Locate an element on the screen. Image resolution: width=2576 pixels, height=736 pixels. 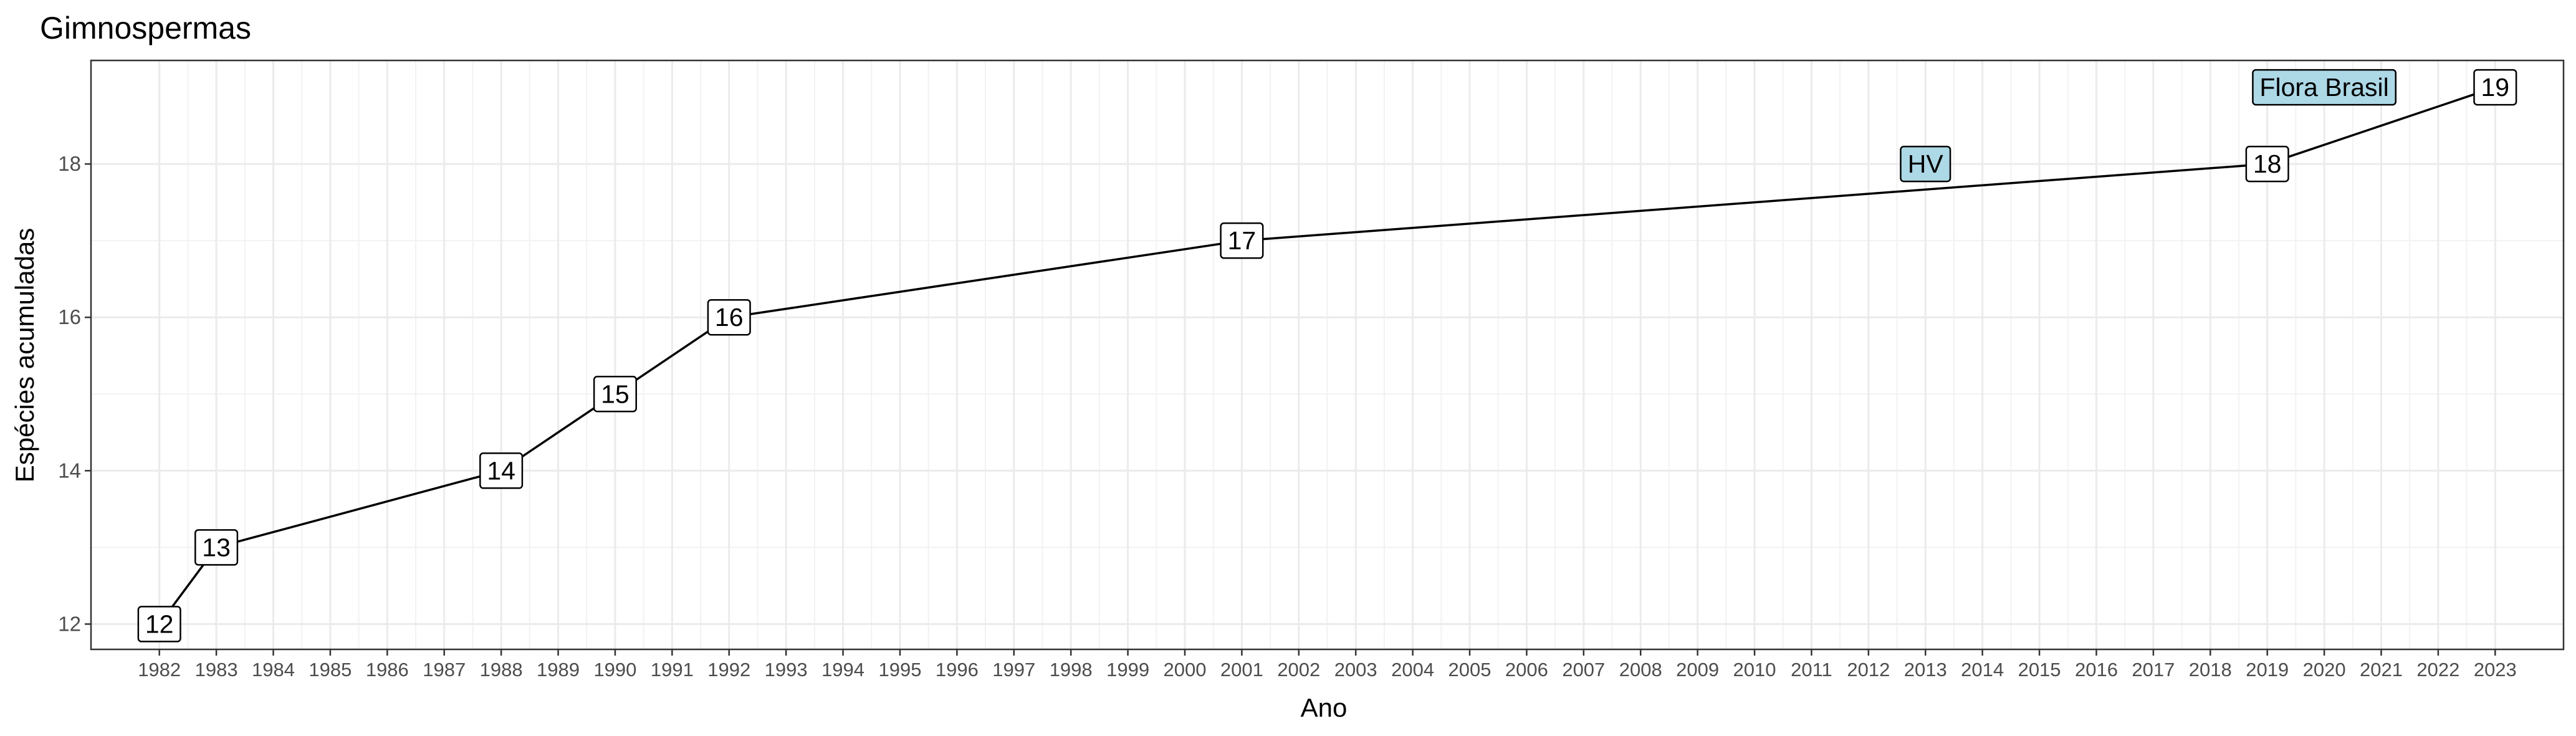
data-label: 13 is located at coordinates (216, 547).